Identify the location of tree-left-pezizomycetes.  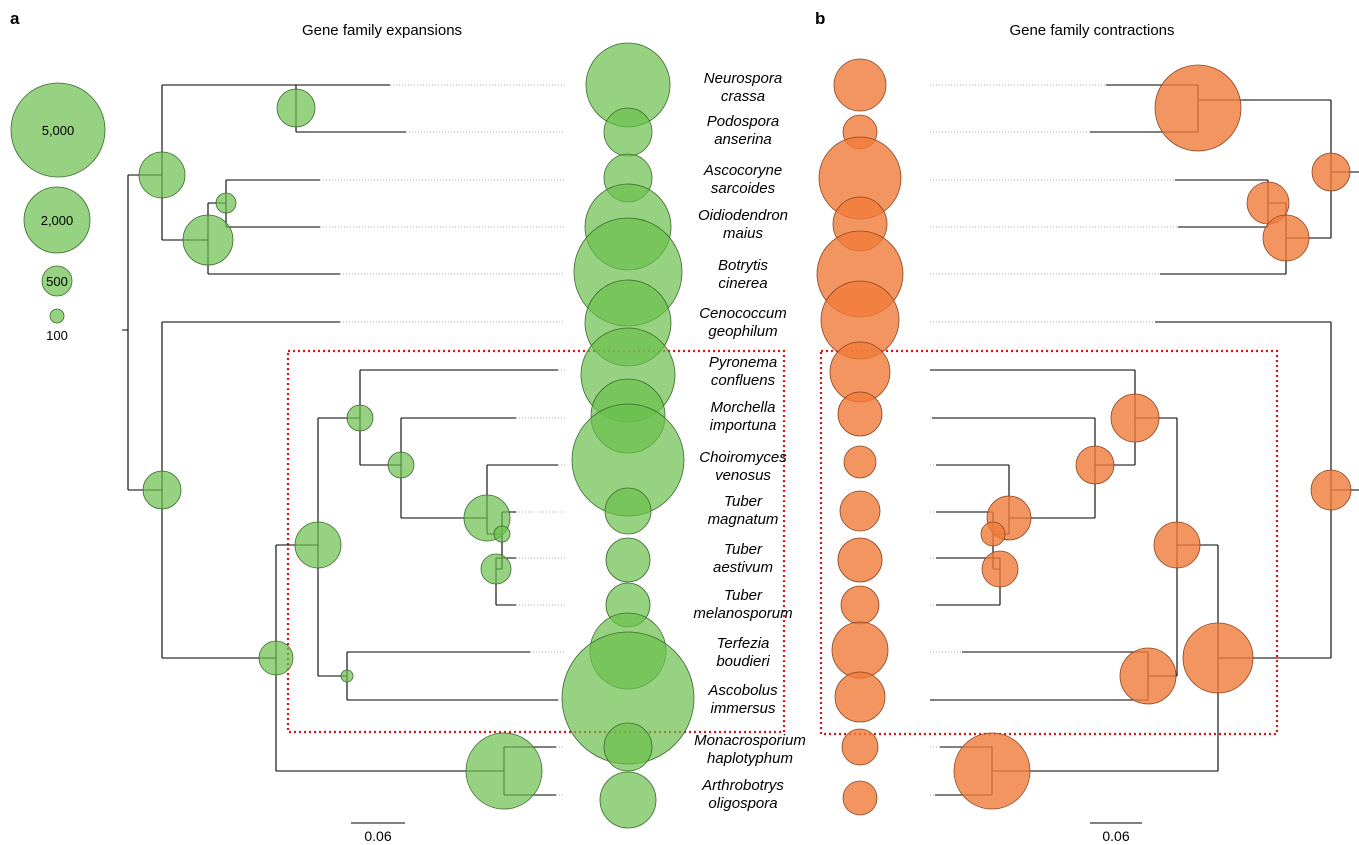
(389, 658).